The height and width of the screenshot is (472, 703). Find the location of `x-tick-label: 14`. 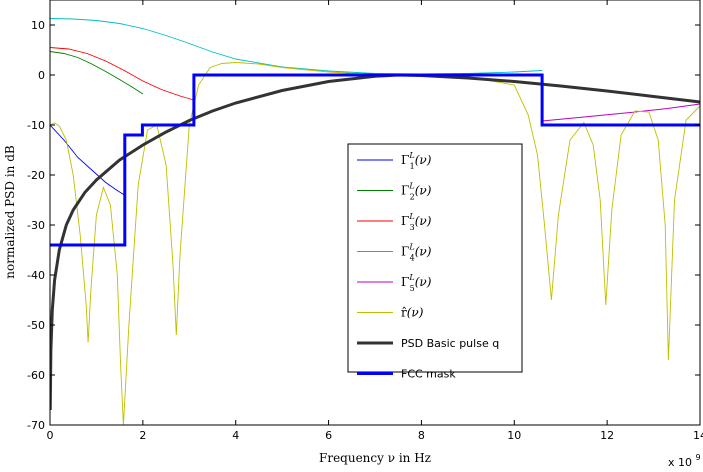

x-tick-label: 14 is located at coordinates (698, 435).